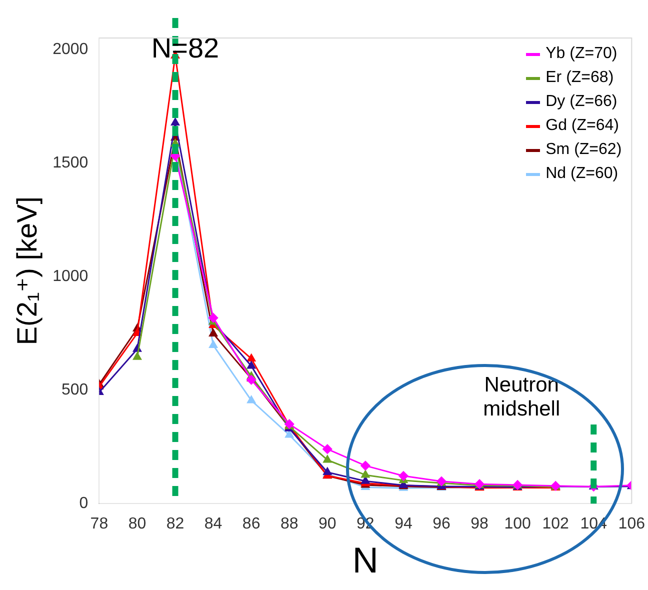  Describe the element at coordinates (582, 126) in the screenshot. I see `legend-label: Gd (Z=64)` at that location.